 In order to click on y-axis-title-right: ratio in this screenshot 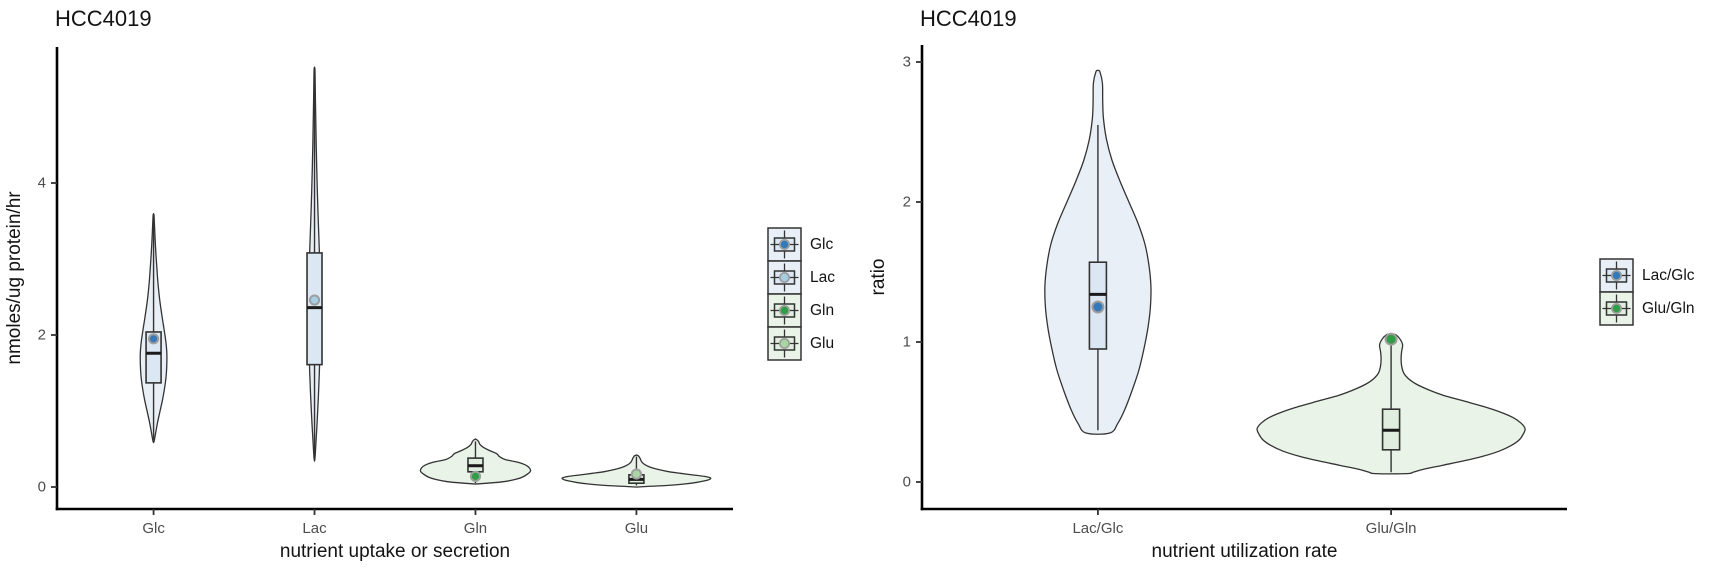, I will do `click(878, 277)`.